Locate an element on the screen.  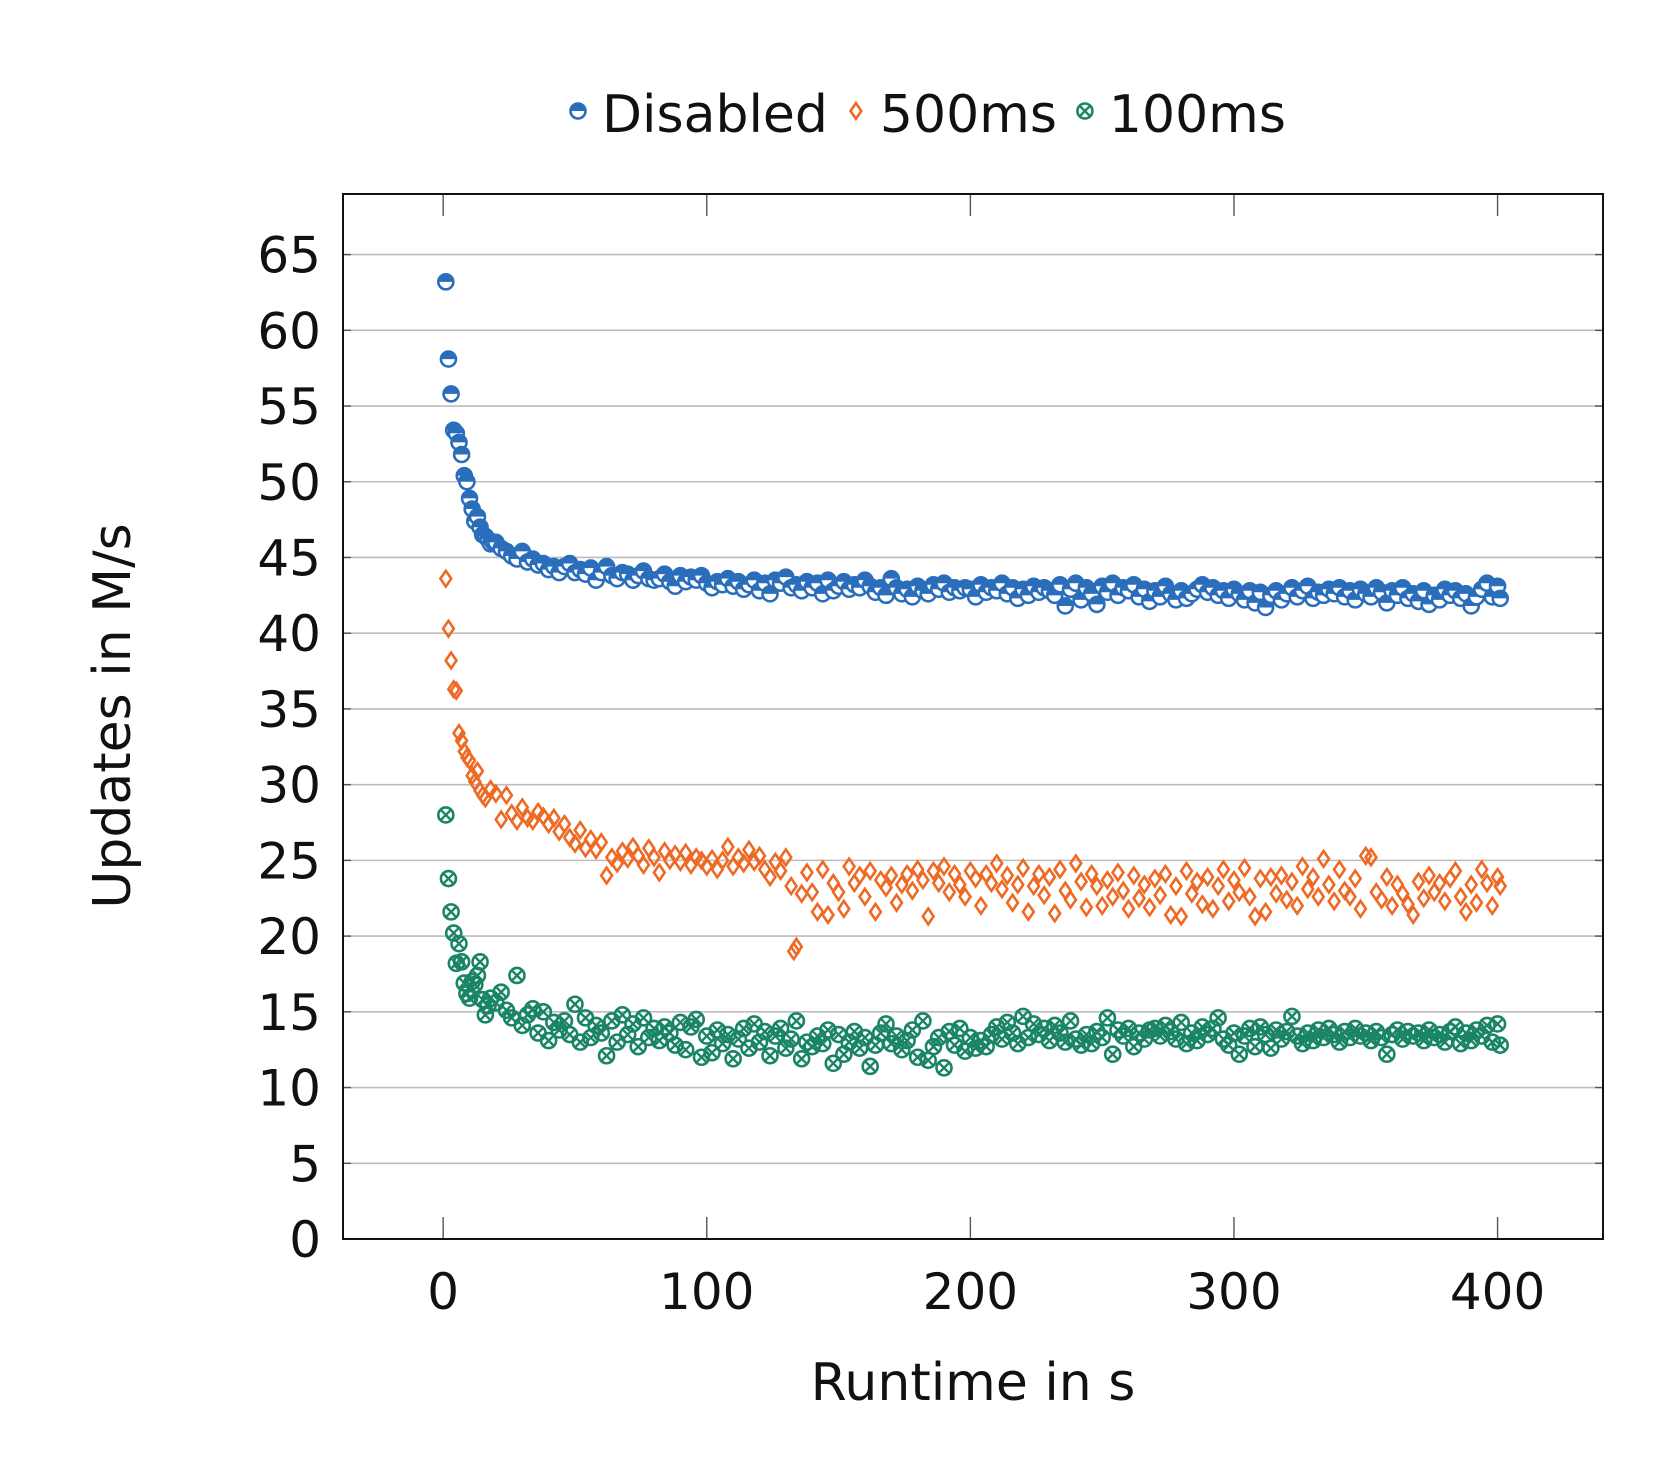
series-disabled is located at coordinates (973, 445).